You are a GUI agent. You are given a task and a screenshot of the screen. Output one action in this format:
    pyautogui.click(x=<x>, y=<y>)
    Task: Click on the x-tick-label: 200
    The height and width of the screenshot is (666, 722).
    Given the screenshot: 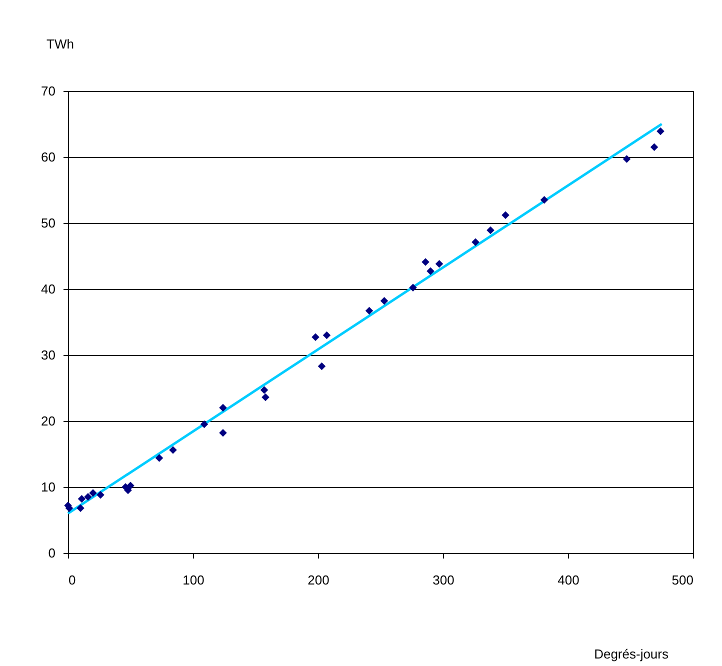 What is the action you would take?
    pyautogui.click(x=319, y=580)
    